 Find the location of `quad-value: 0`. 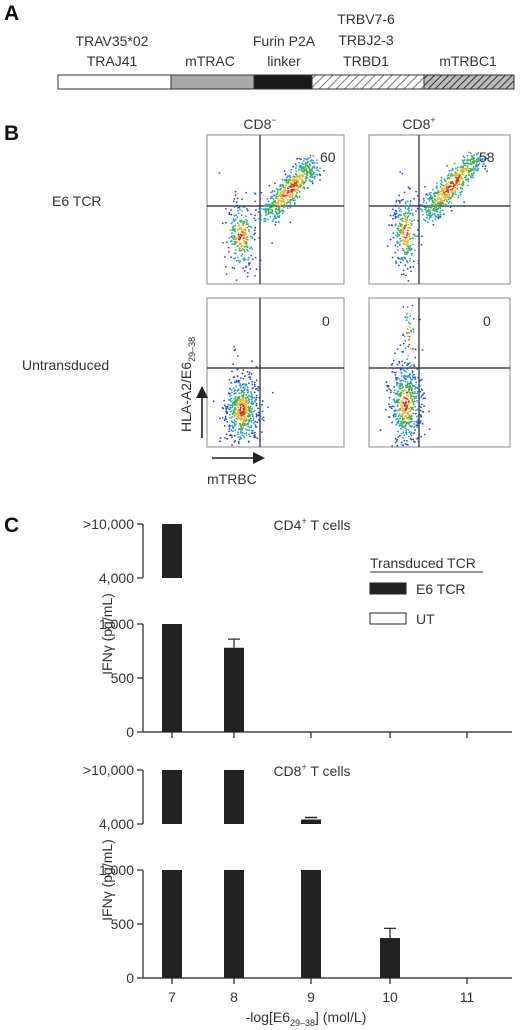

quad-value: 0 is located at coordinates (487, 321).